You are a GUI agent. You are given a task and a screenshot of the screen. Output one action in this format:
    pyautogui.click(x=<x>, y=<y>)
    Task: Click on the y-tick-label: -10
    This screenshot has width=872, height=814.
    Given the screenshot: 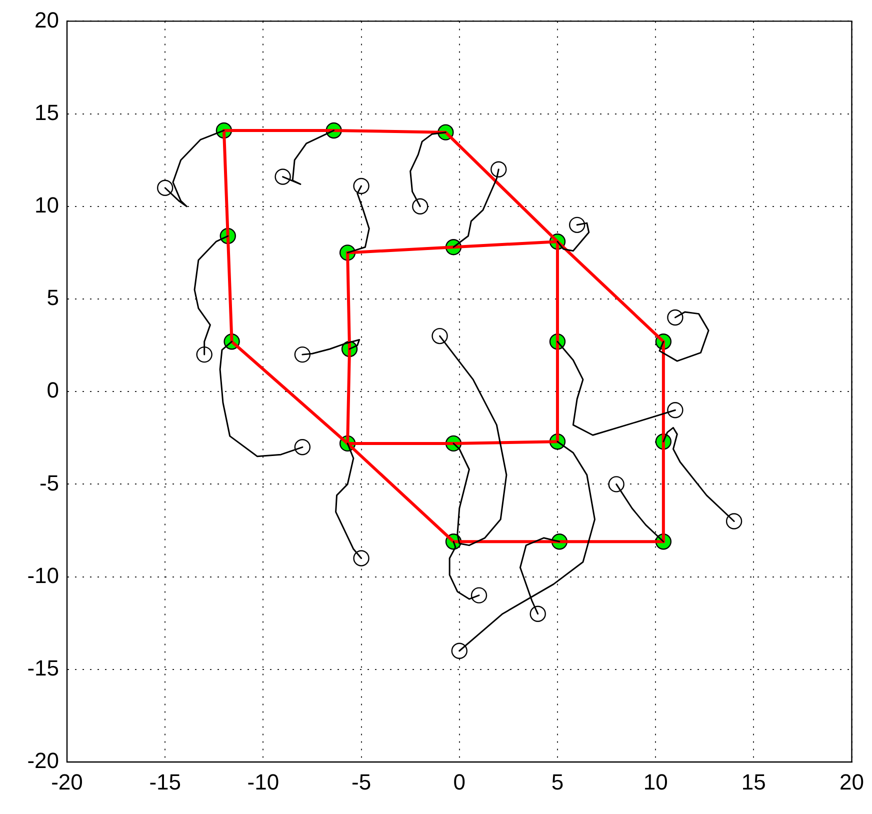 What is the action you would take?
    pyautogui.click(x=43, y=575)
    